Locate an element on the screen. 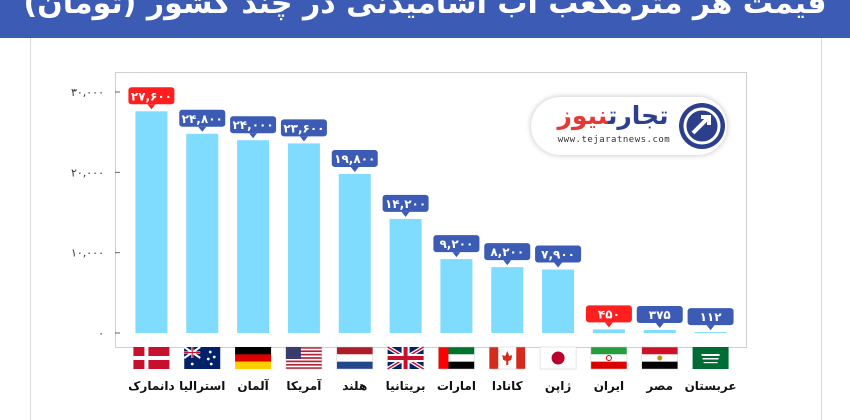 The height and width of the screenshot is (420, 850). y-tick-label: ۲۰,۰۰۰ is located at coordinates (87, 172).